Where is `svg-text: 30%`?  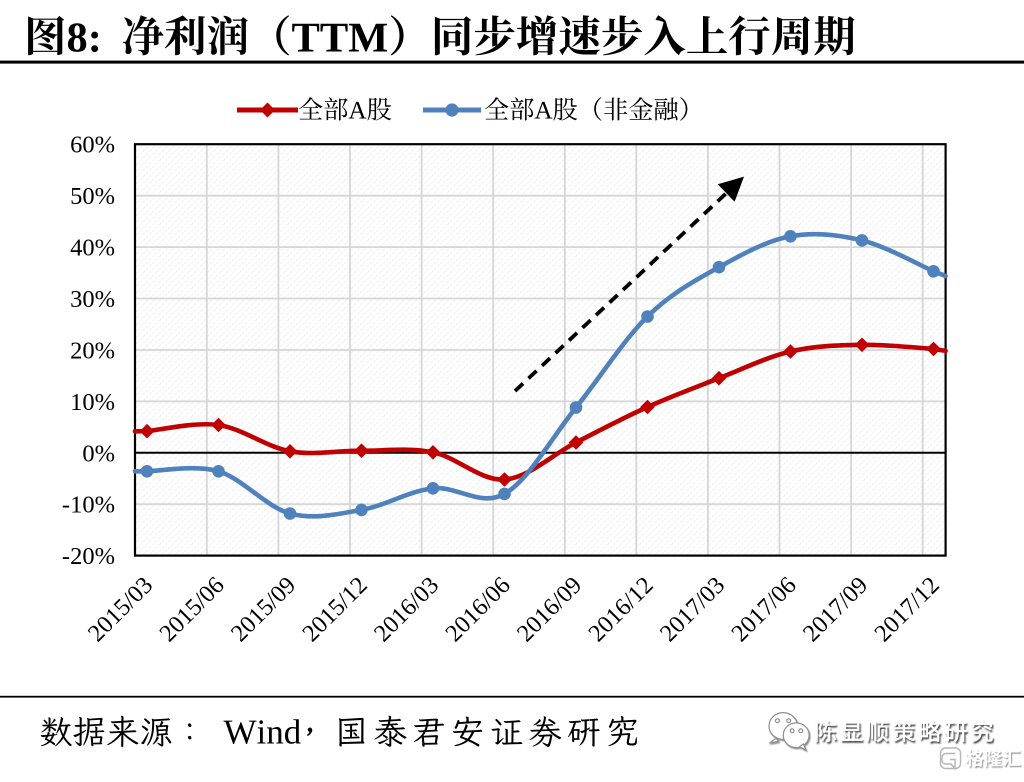
svg-text: 30% is located at coordinates (92, 299).